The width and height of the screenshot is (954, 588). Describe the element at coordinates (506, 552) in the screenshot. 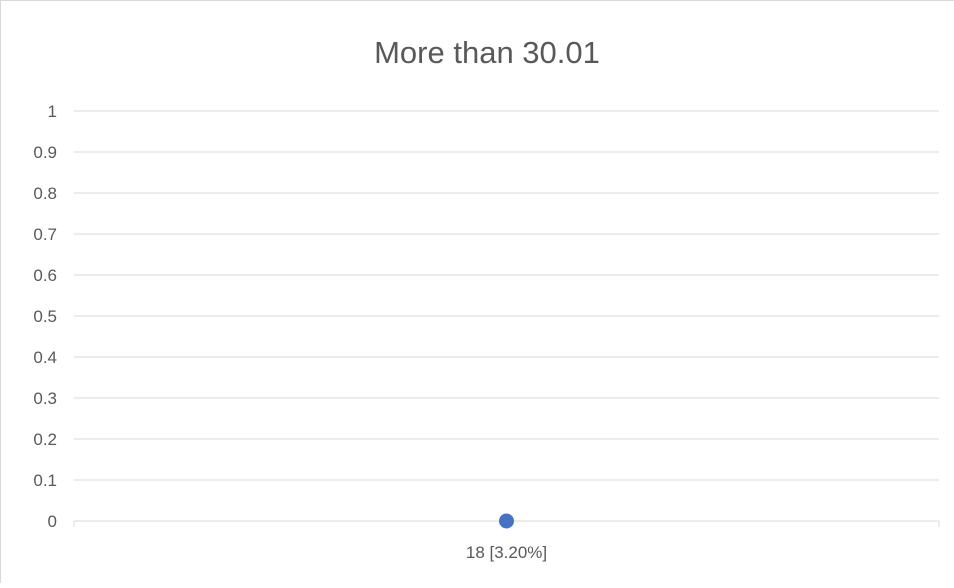

I see `x-tick-label: 18 [3.20%]` at that location.